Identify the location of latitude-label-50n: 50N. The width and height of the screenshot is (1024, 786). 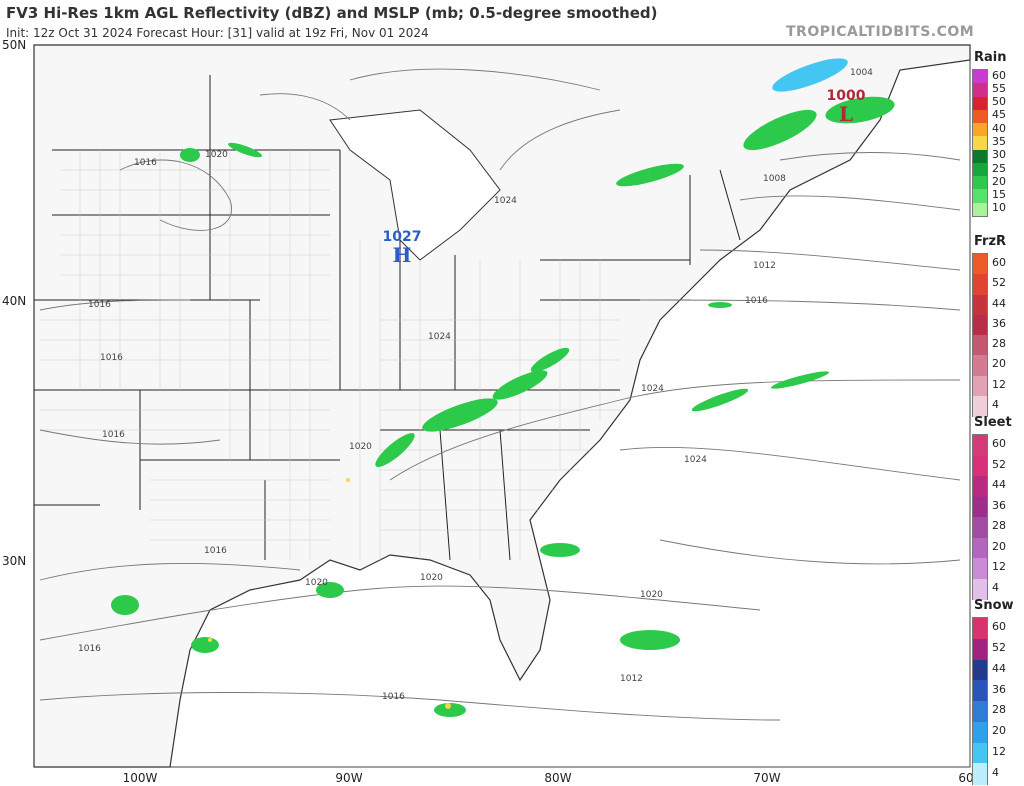
(14, 45).